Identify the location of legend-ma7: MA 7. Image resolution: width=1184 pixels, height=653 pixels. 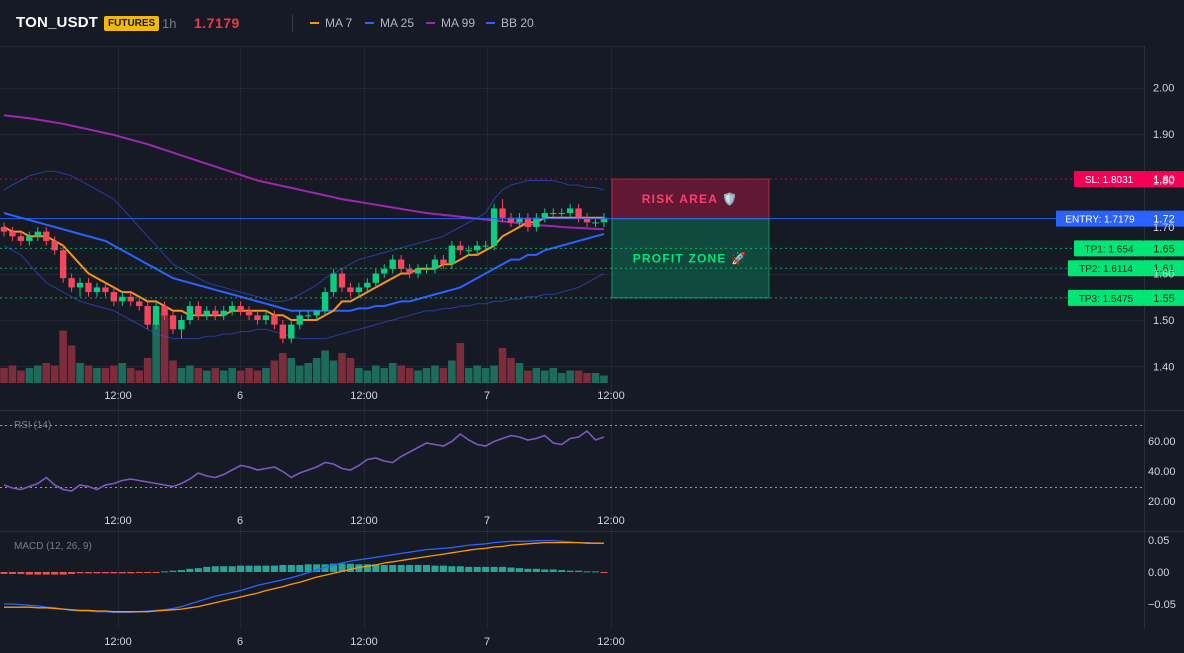
(331, 23).